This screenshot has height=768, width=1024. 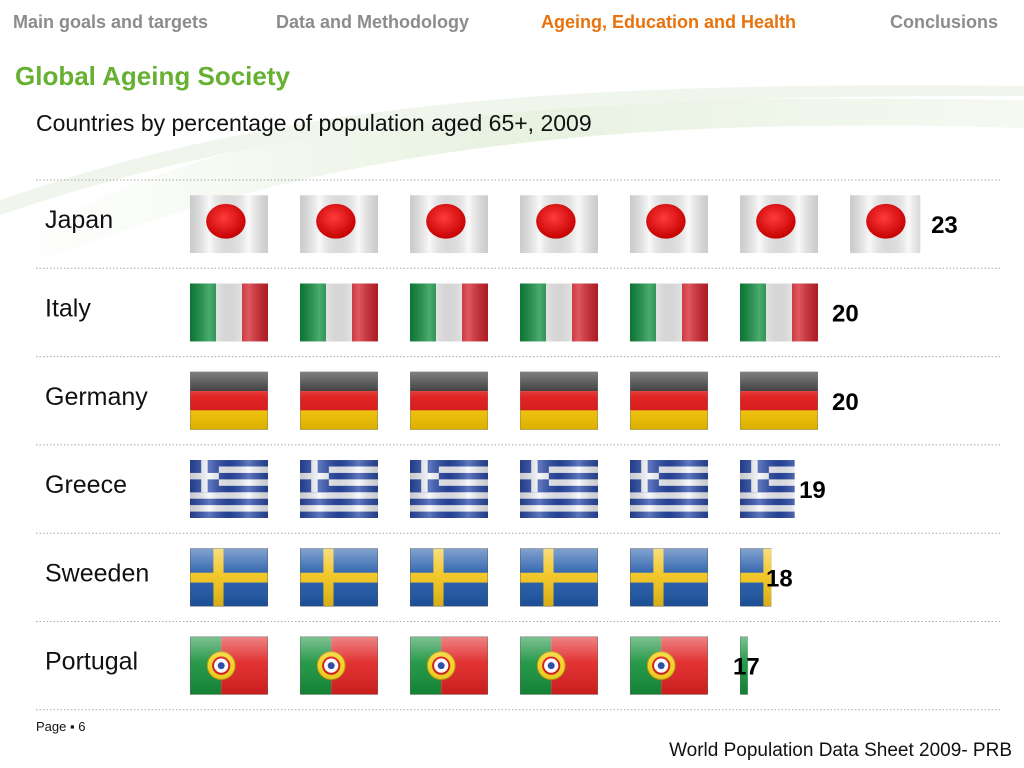 I want to click on nav-ageing-education-health: Ageing, Education and Health, so click(x=669, y=22).